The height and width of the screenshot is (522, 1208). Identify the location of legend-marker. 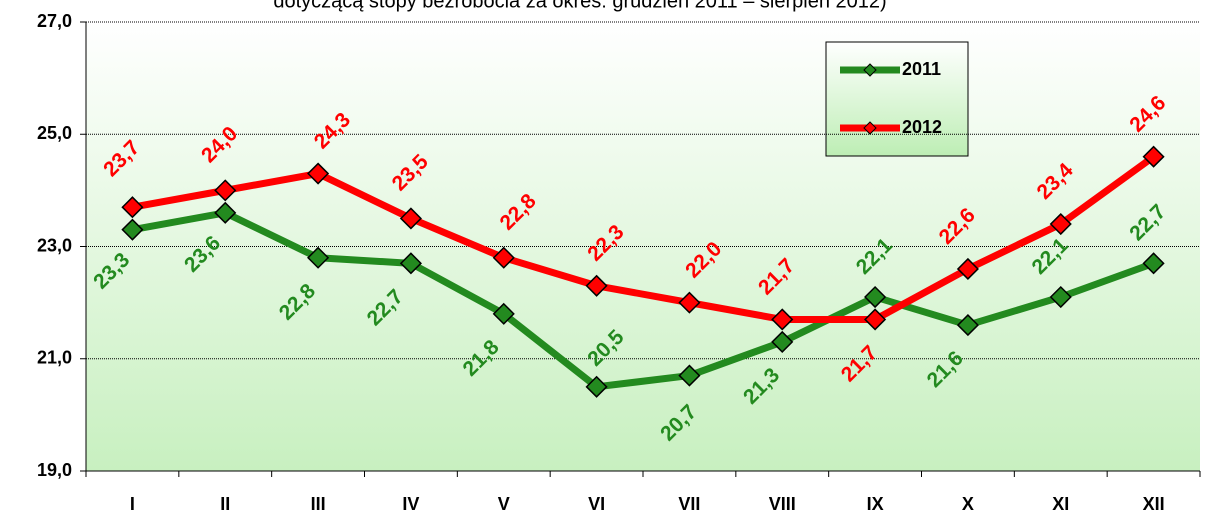
(870, 70).